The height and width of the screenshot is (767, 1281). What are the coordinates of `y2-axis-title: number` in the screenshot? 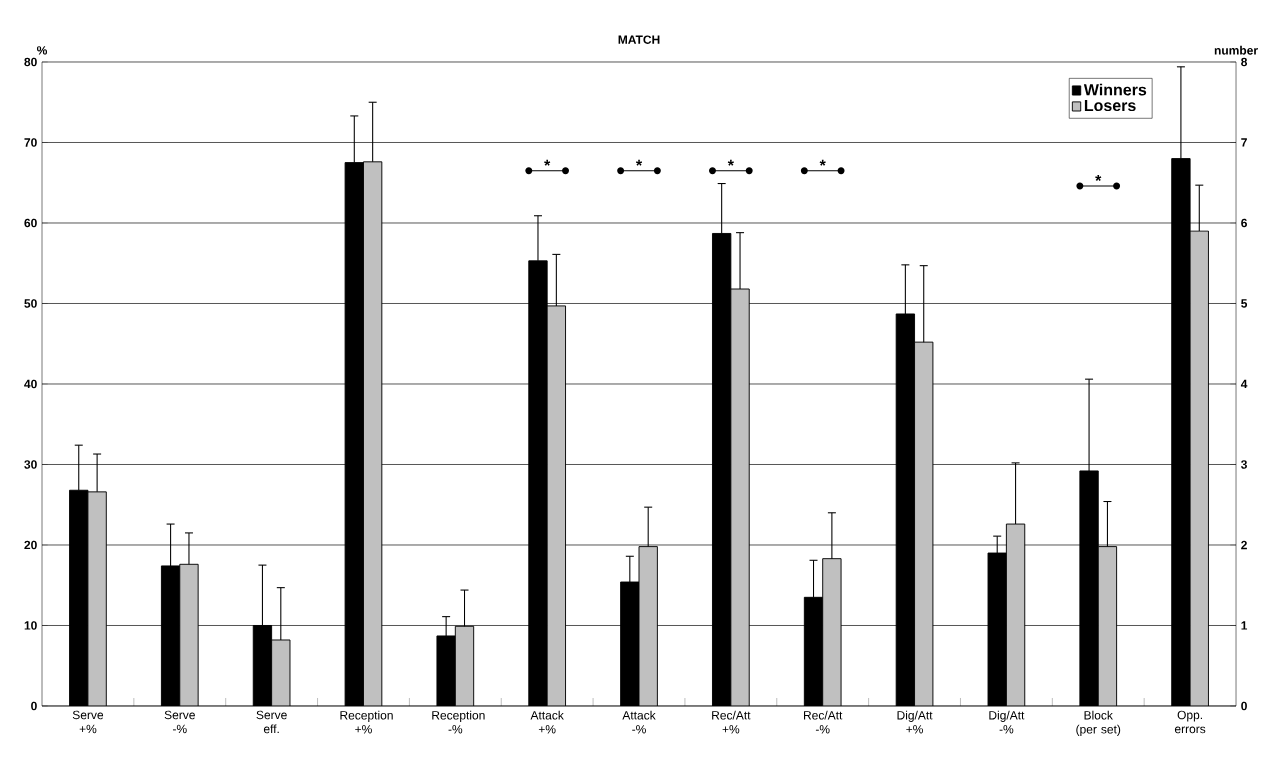 It's located at (1236, 50).